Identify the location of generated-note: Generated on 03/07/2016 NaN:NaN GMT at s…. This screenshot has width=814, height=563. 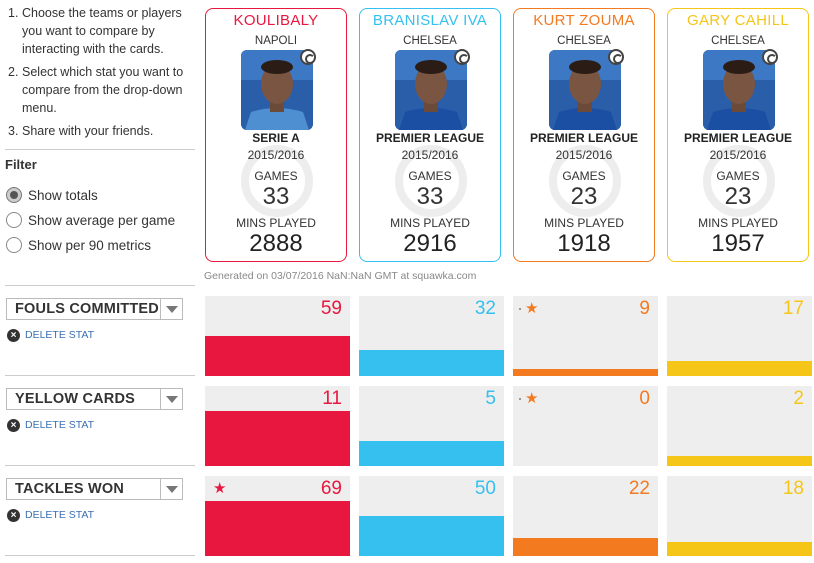
(340, 276).